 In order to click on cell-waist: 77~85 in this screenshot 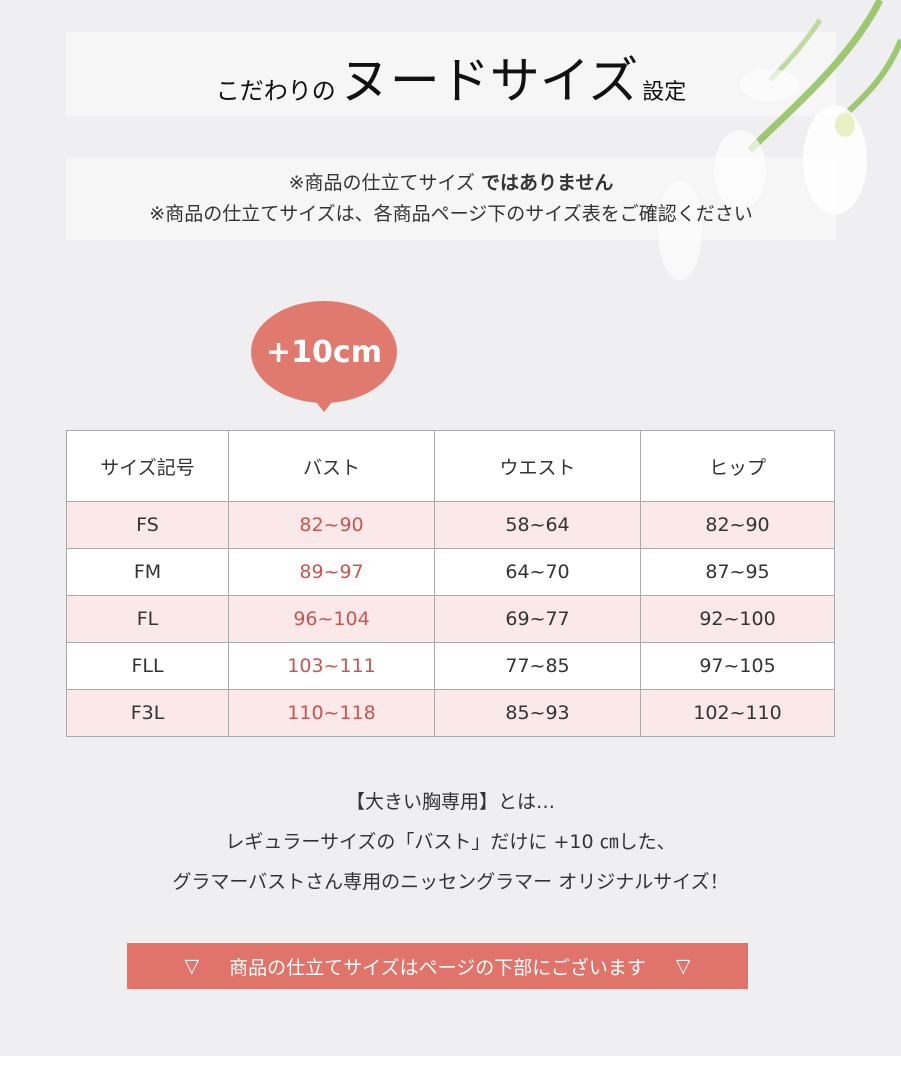, I will do `click(537, 666)`.